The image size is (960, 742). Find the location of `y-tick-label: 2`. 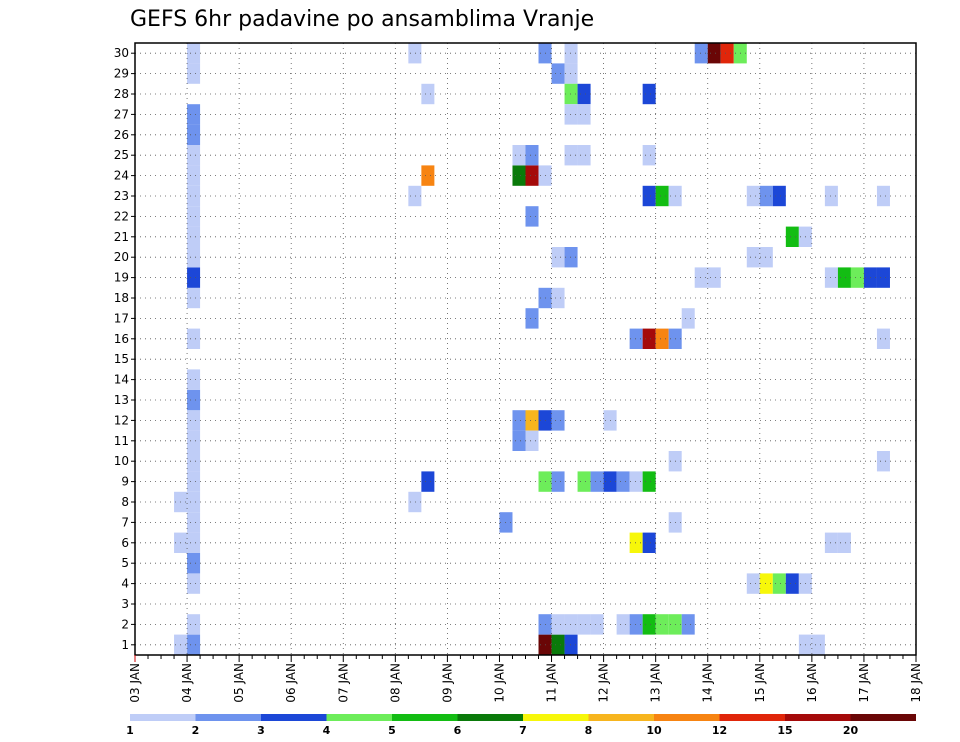

y-tick-label: 2 is located at coordinates (125, 624).